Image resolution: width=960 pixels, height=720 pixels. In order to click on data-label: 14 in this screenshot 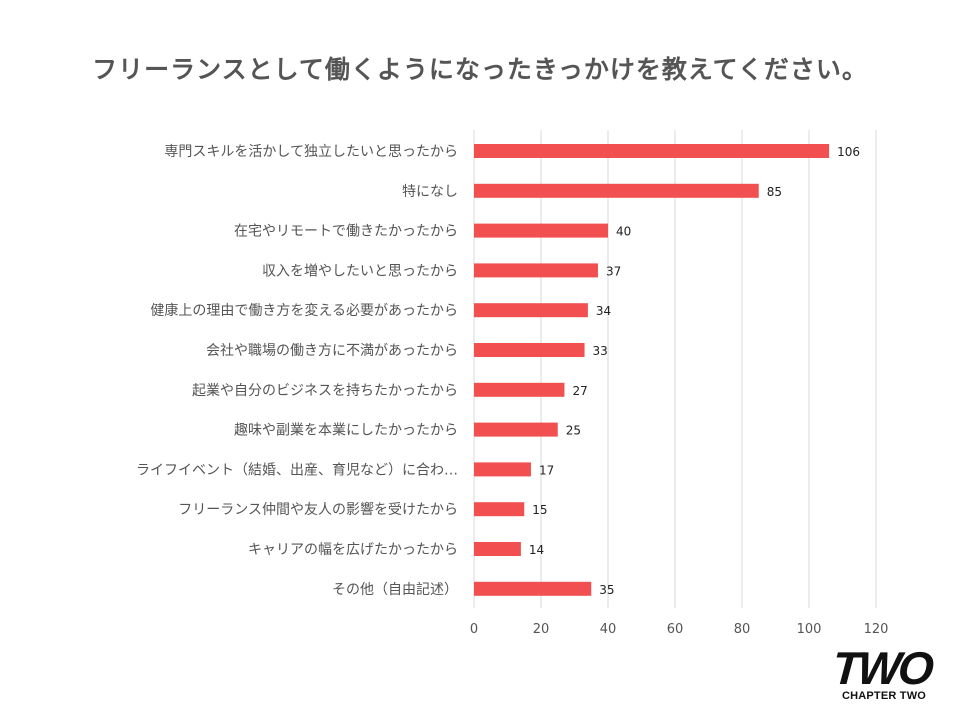, I will do `click(536, 550)`.